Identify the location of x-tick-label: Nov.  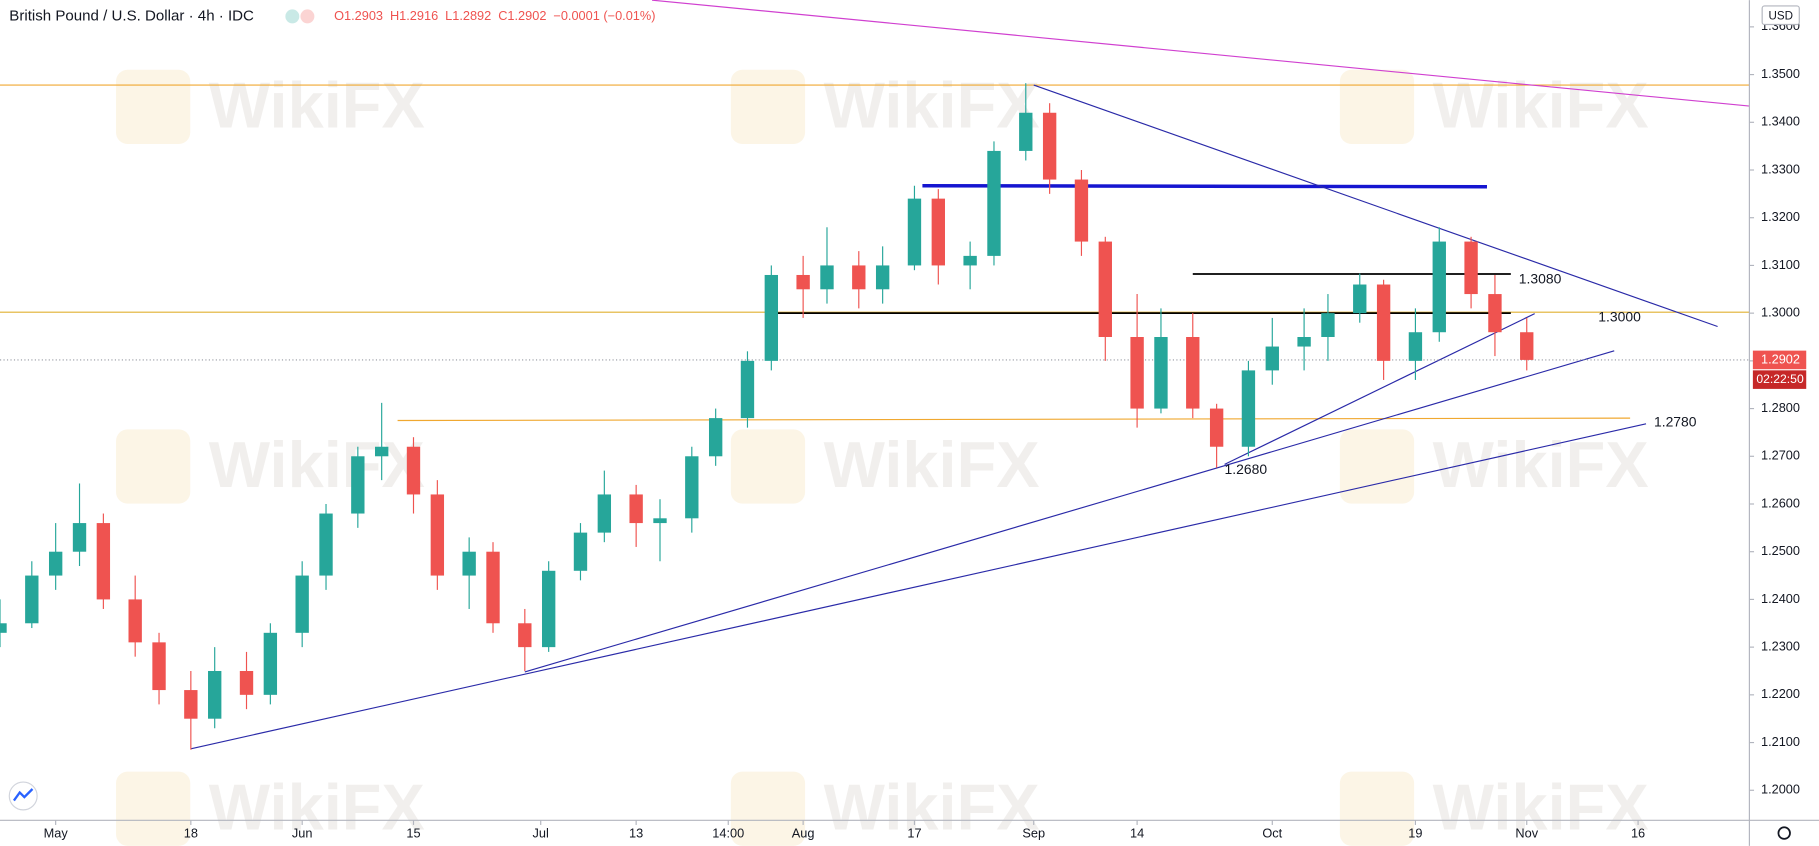
(1526, 833).